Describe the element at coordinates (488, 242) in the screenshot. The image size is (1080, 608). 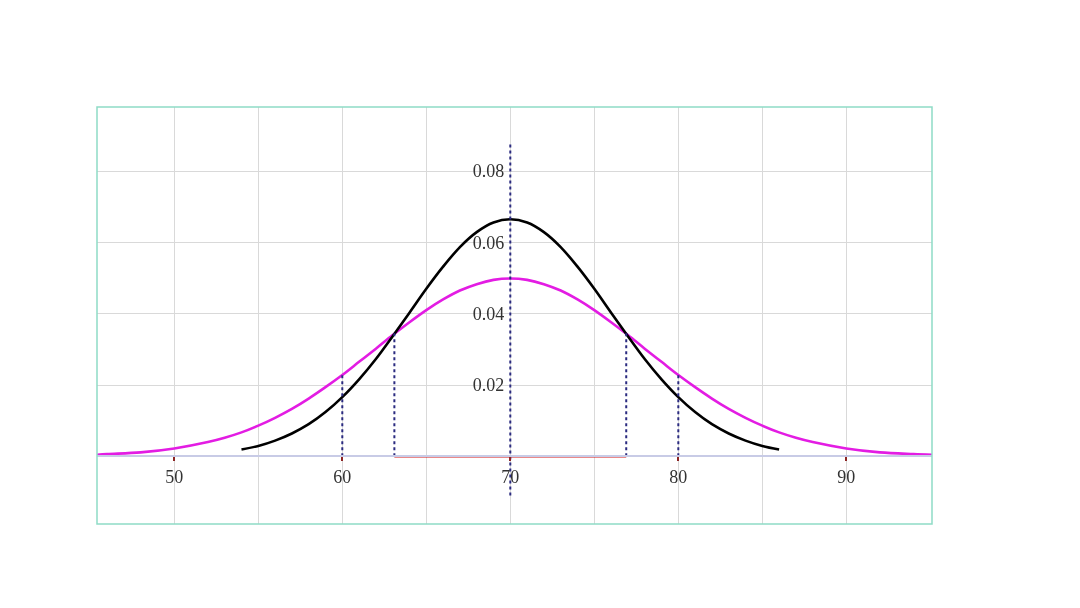
I see `y-tick-label: 0.06` at that location.